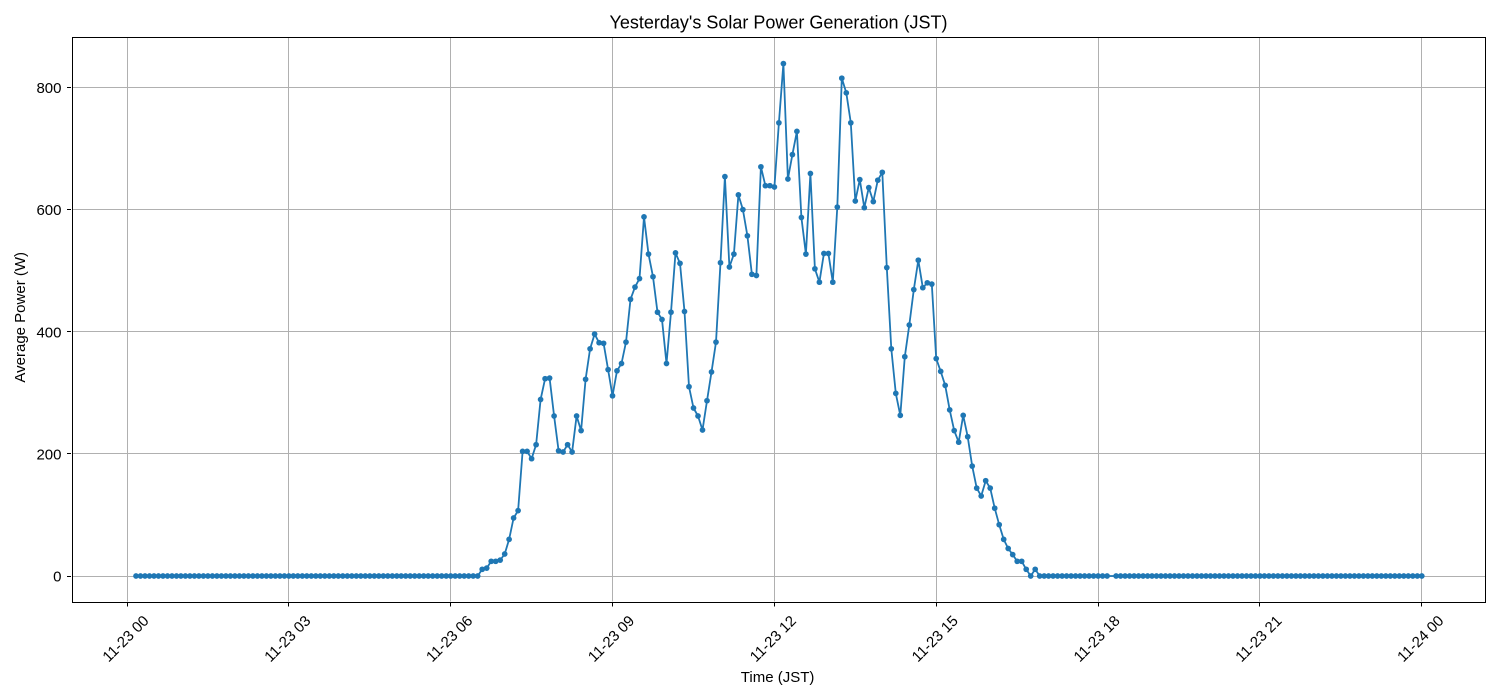  I want to click on svg-text: Average Power (W), so click(20, 317).